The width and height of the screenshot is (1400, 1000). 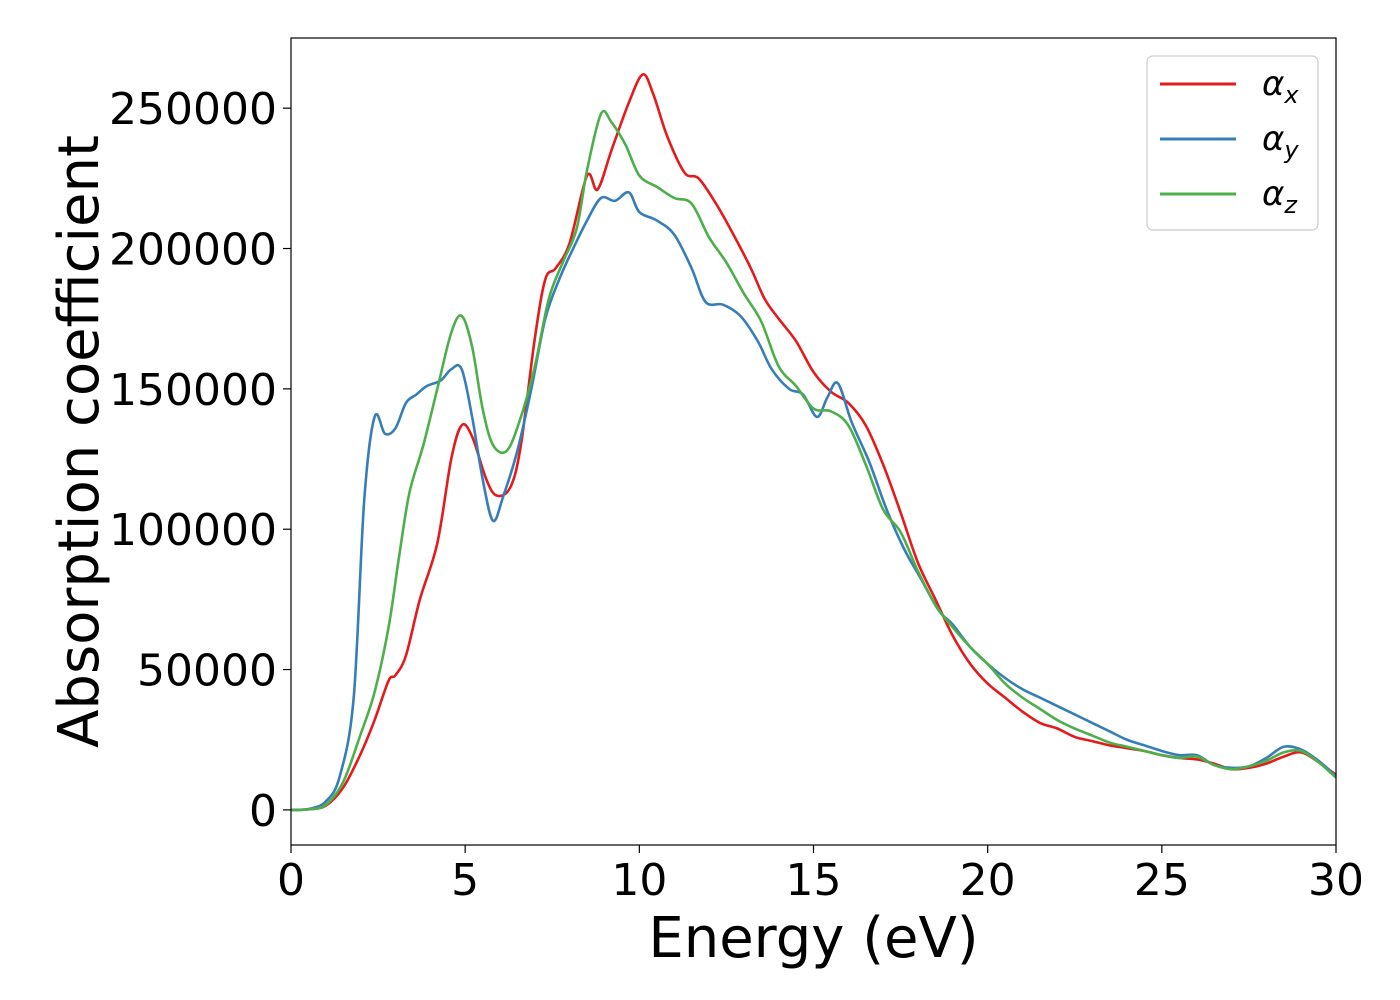 I want to click on x-tick-label: 5, so click(x=465, y=880).